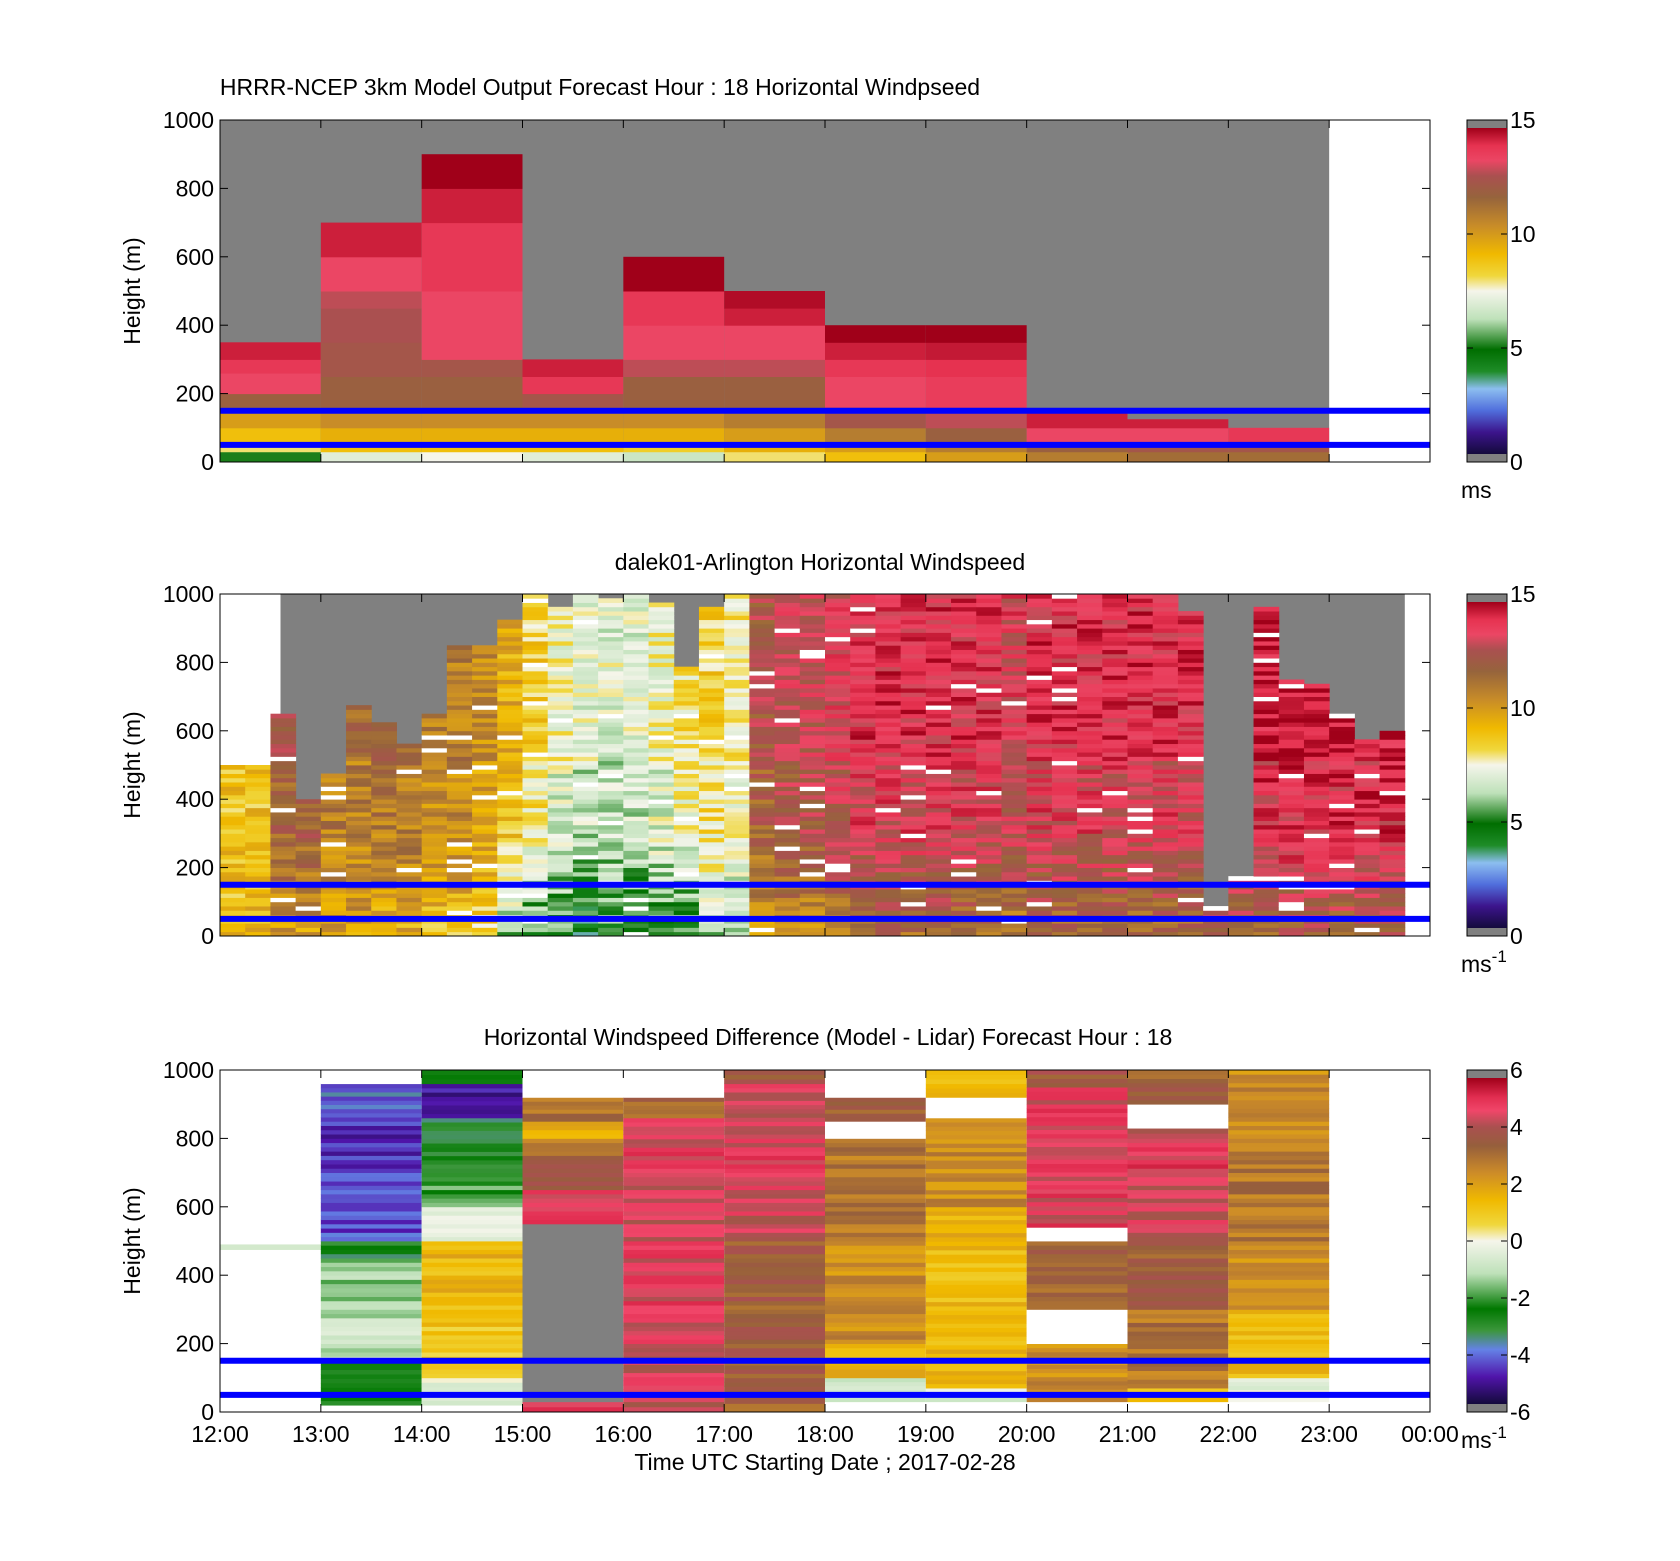 The image size is (1680, 1561). Describe the element at coordinates (1516, 1184) in the screenshot. I see `colorbar-tick-label: 2` at that location.